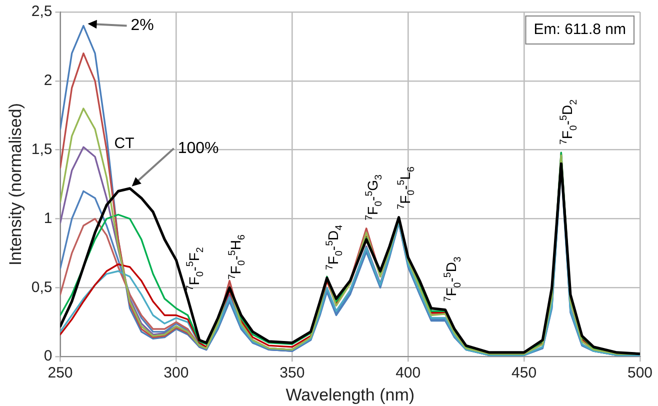 The height and width of the screenshot is (406, 658). I want to click on x-tick-label: 350, so click(292, 373).